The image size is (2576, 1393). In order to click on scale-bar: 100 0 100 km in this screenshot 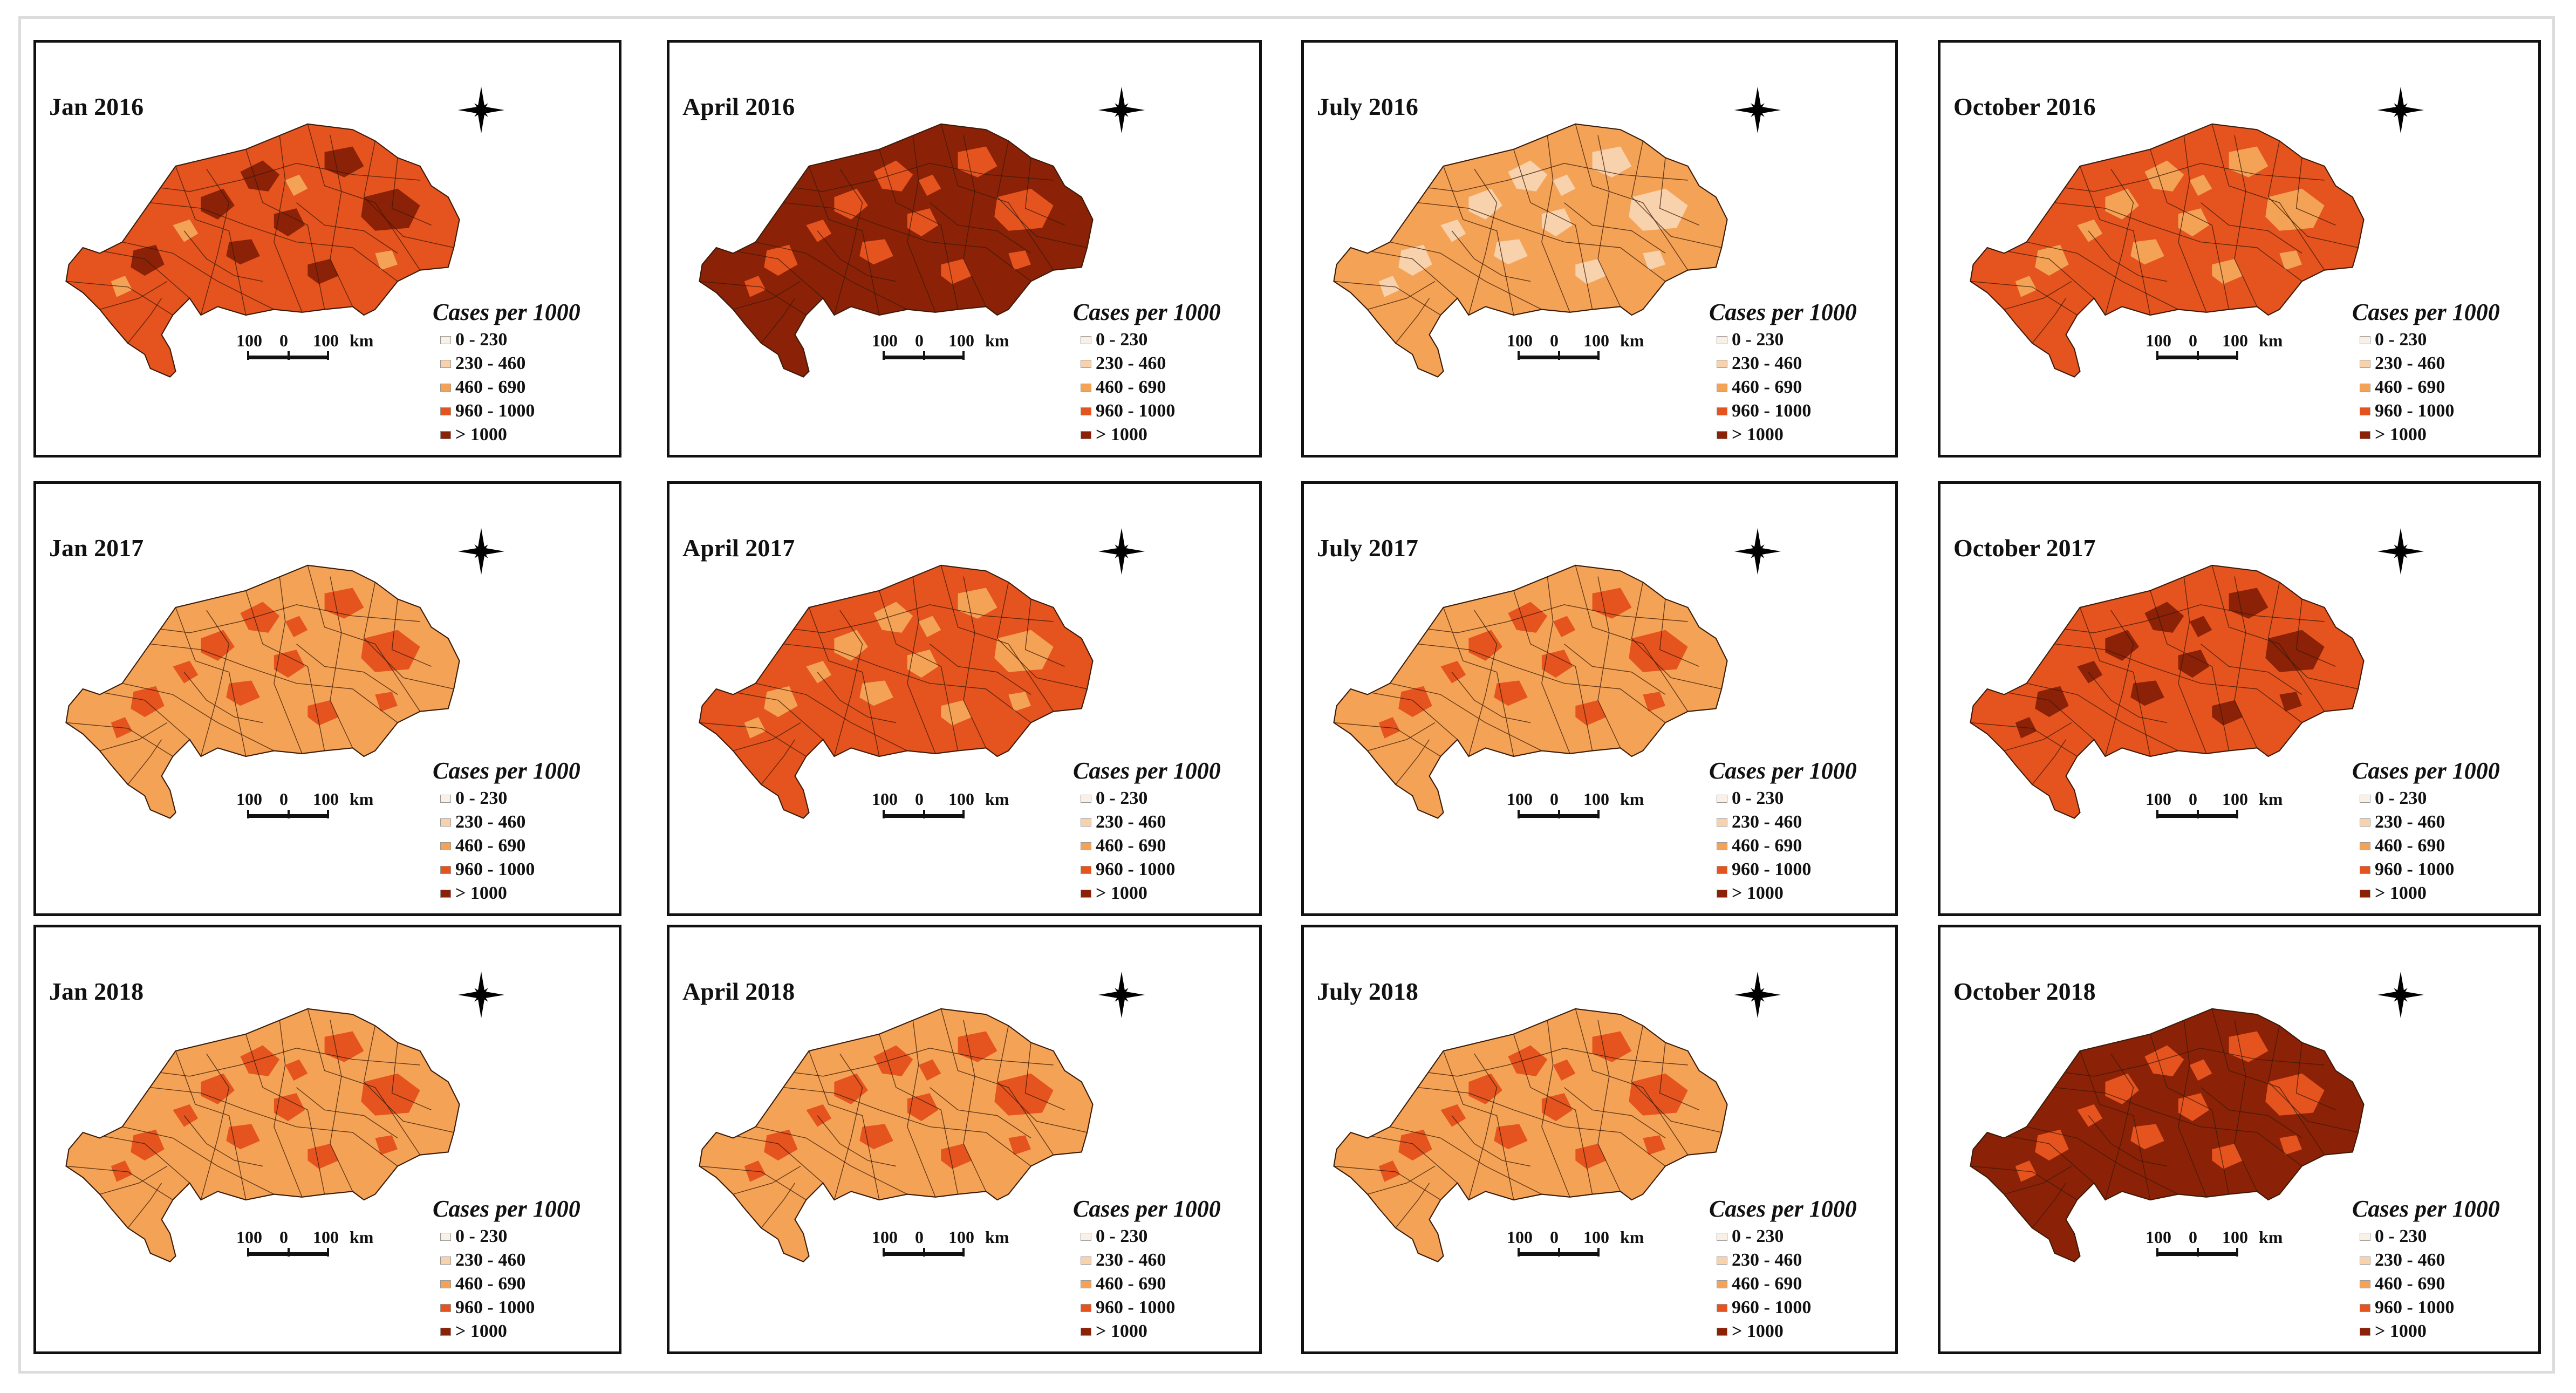, I will do `click(317, 346)`.